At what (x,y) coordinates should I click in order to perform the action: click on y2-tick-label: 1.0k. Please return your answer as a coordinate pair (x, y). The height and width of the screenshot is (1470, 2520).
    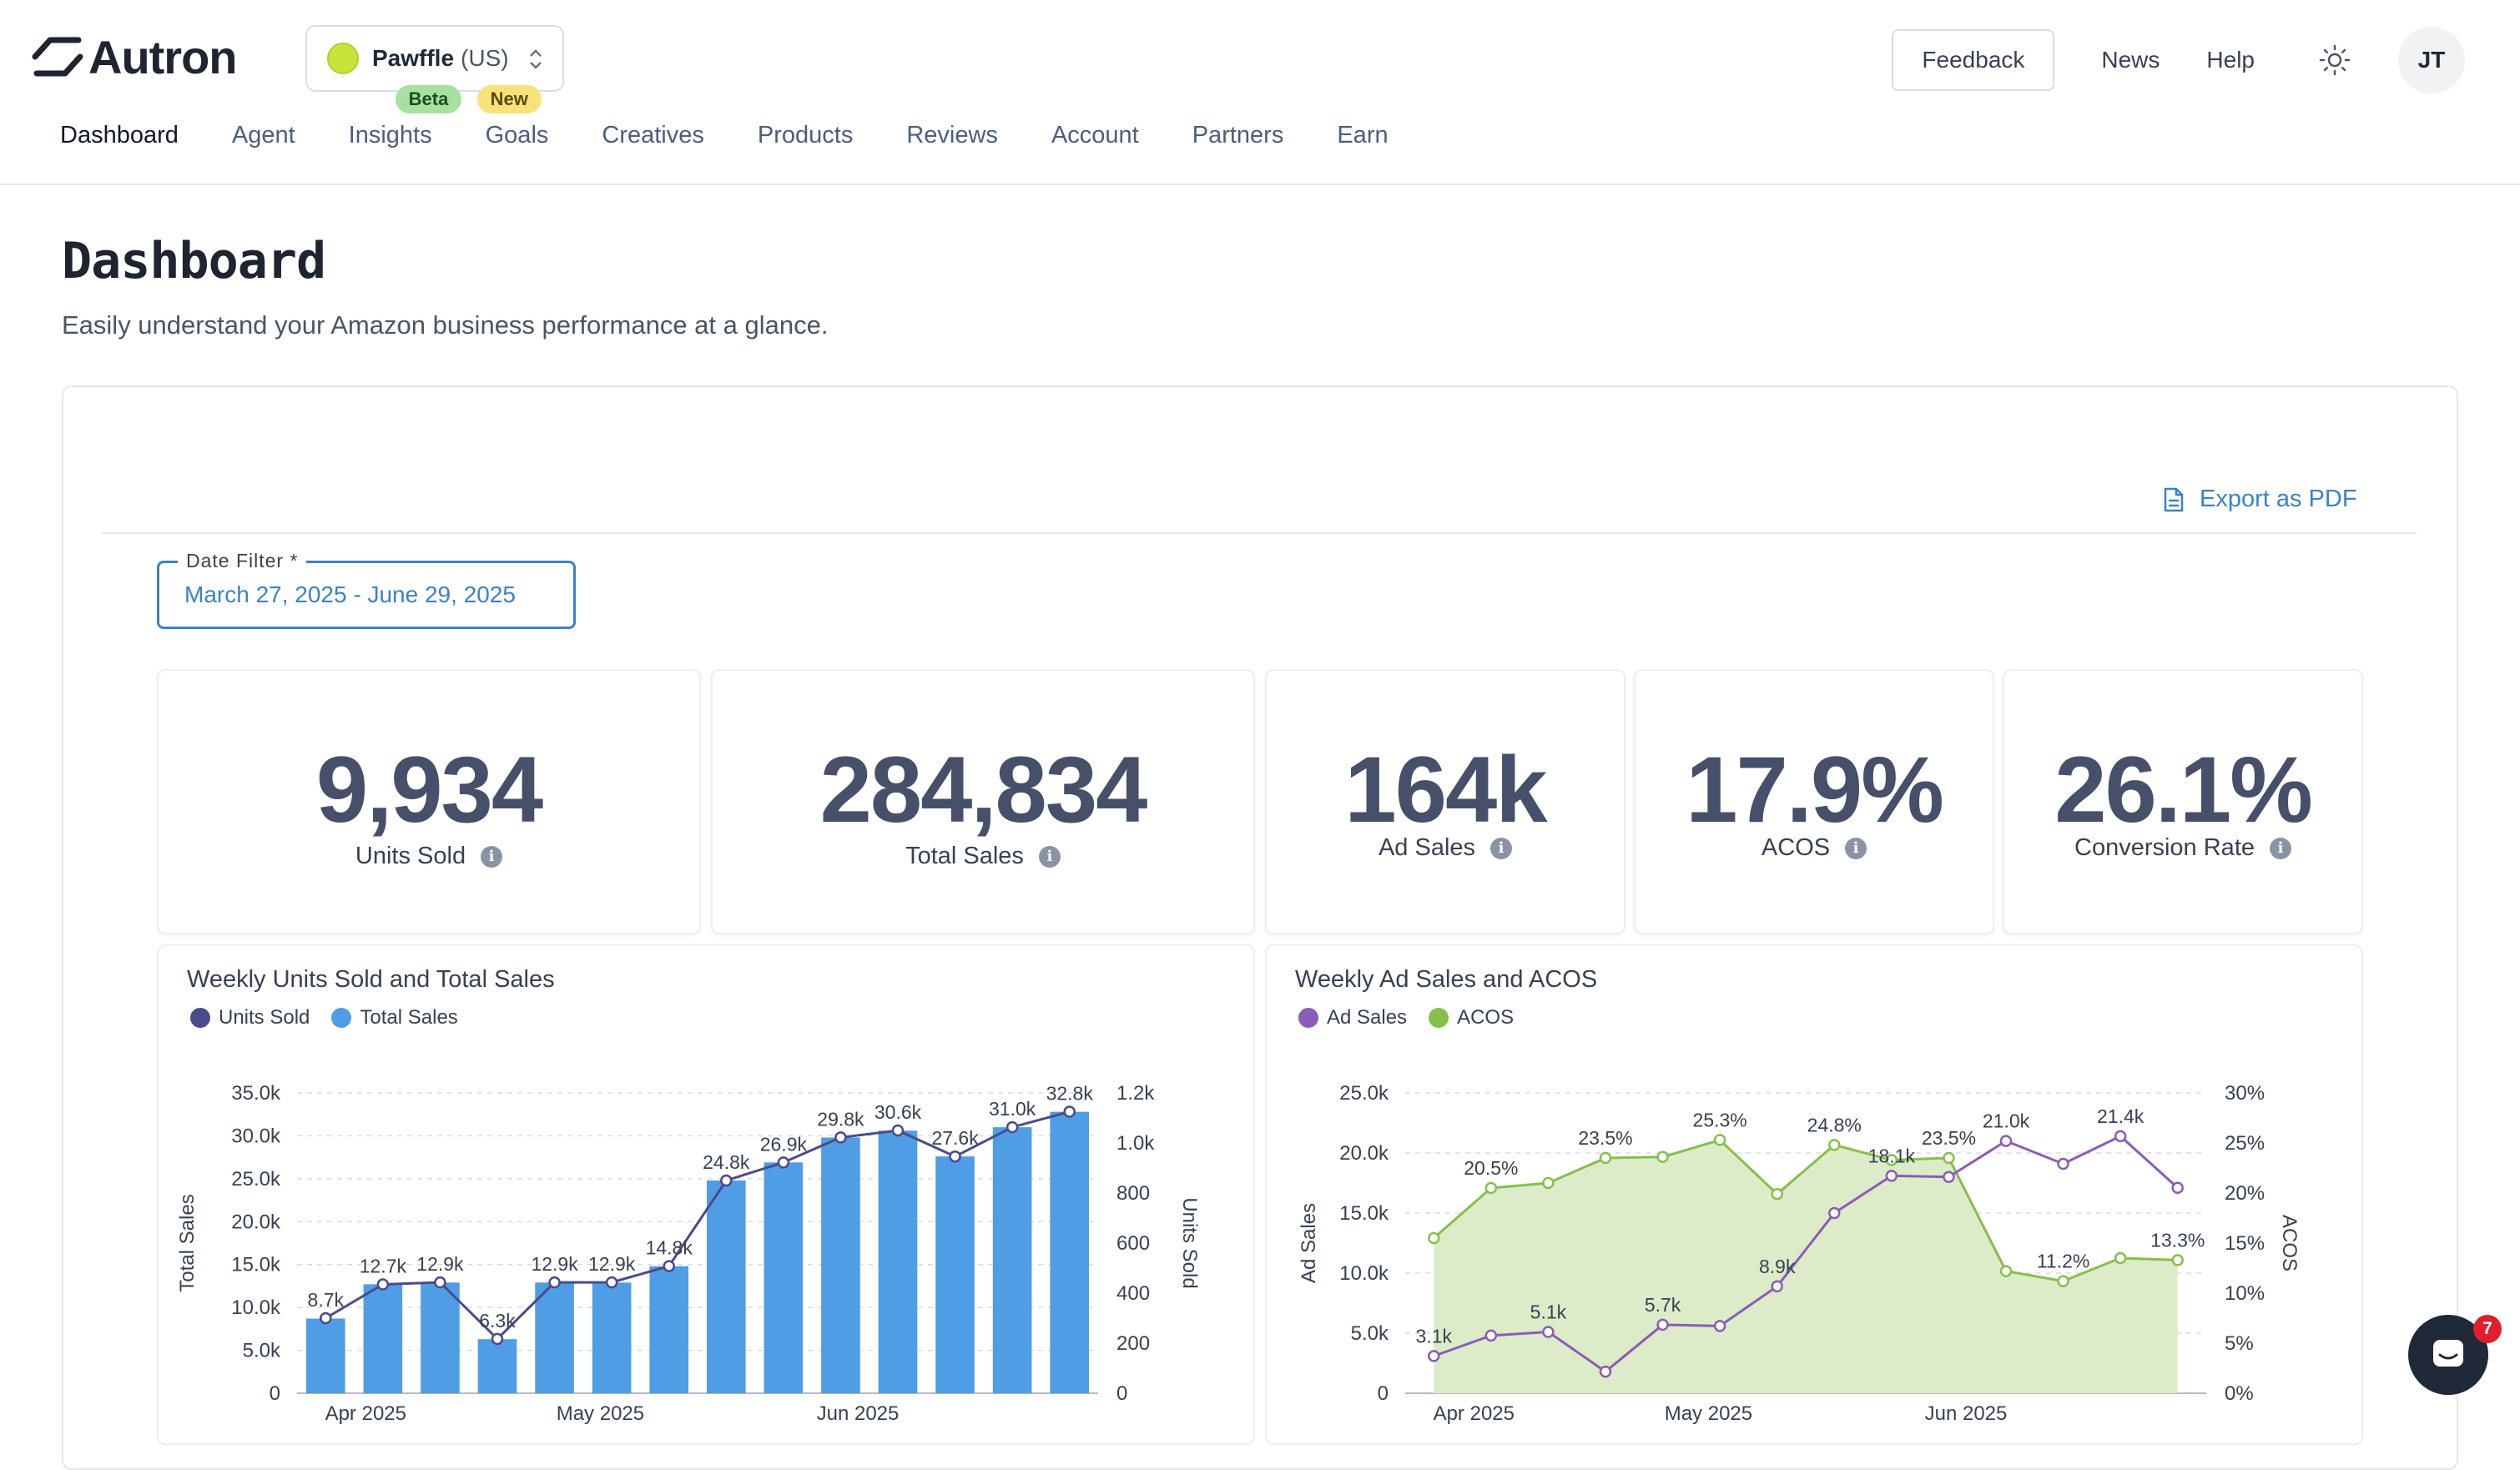
    Looking at the image, I should click on (1135, 1143).